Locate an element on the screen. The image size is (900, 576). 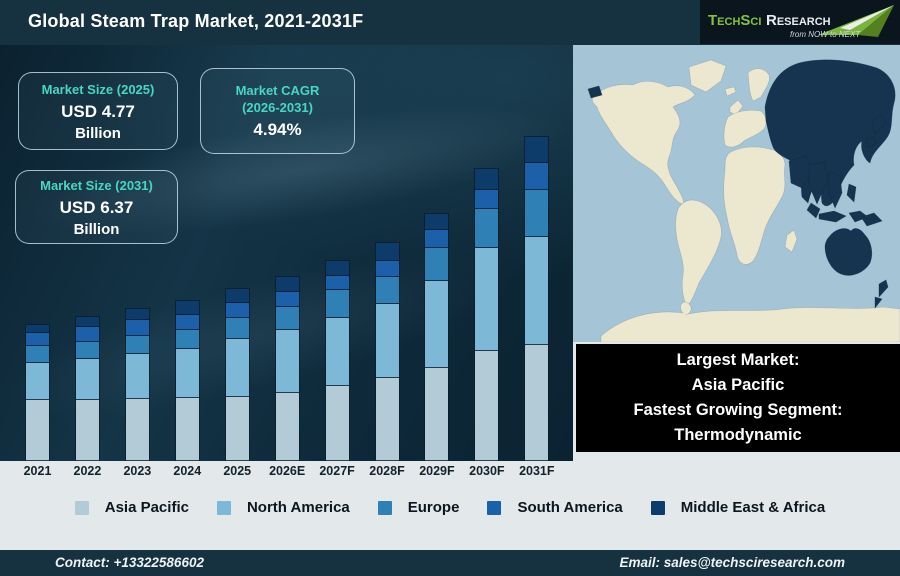
logo-brand-primary: TechSci is located at coordinates (734, 20).